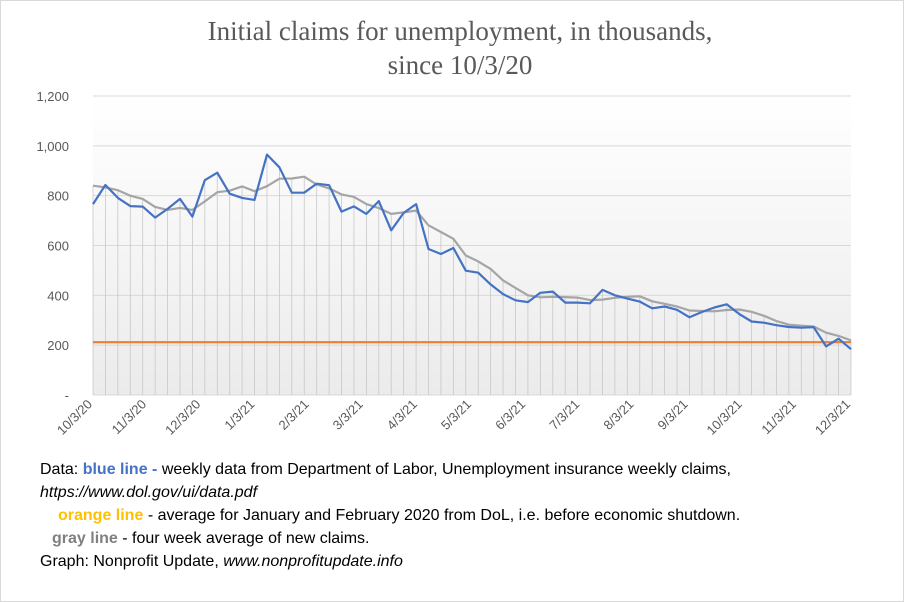 Image resolution: width=904 pixels, height=602 pixels. What do you see at coordinates (564, 415) in the screenshot?
I see `x-tick-label: 7/3/21` at bounding box center [564, 415].